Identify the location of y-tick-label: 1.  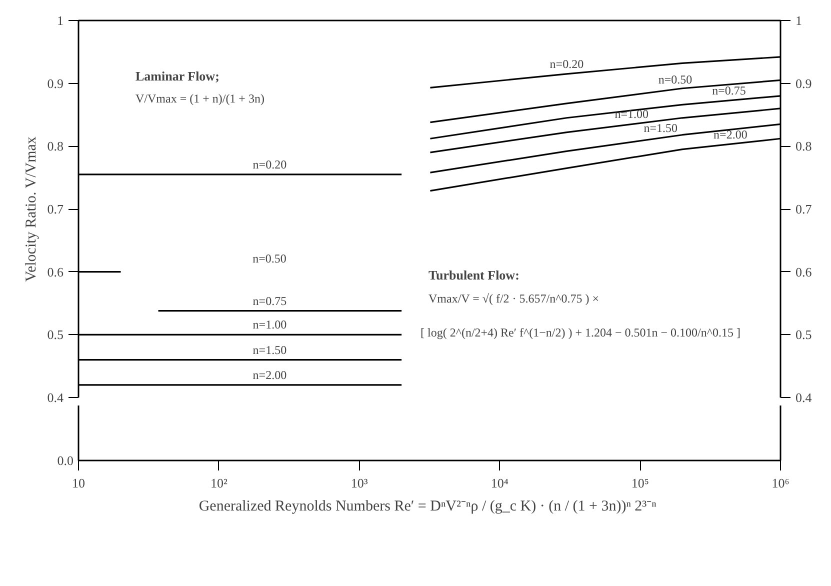
(60, 20).